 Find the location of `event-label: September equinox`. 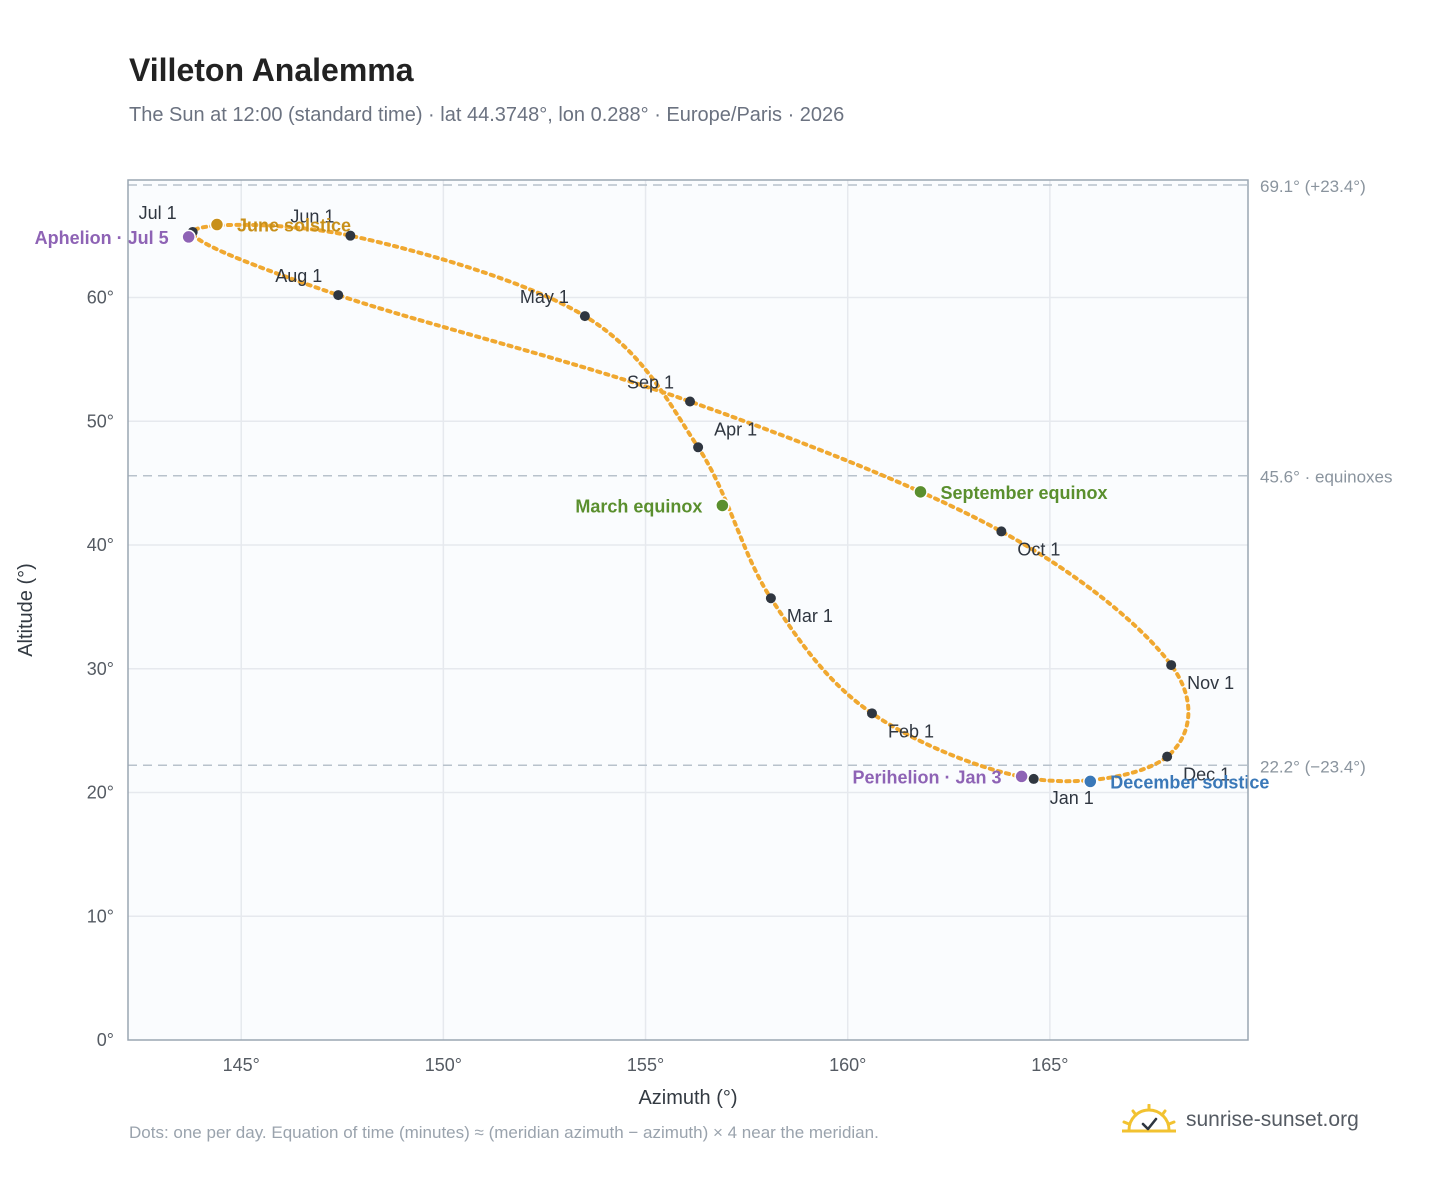

event-label: September equinox is located at coordinates (1023, 493).